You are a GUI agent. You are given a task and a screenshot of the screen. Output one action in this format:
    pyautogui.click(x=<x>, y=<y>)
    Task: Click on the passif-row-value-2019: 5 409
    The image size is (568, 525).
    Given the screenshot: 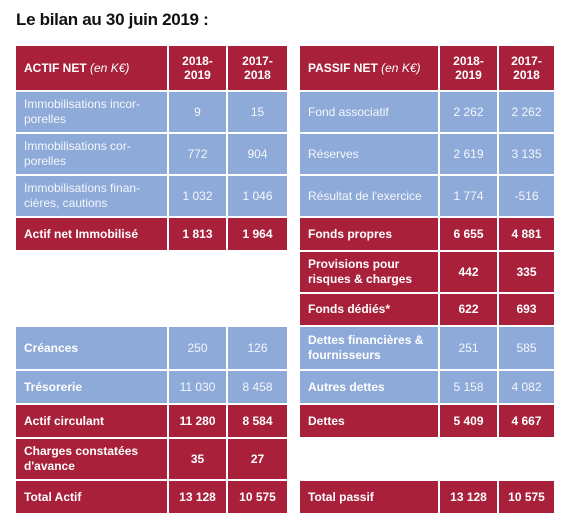 What is the action you would take?
    pyautogui.click(x=468, y=421)
    